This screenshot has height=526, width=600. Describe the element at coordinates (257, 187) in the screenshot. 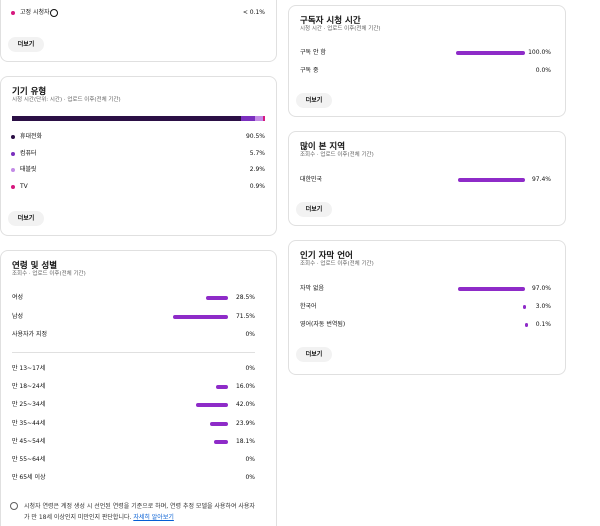

I see `legend-percent: 0.9%` at that location.